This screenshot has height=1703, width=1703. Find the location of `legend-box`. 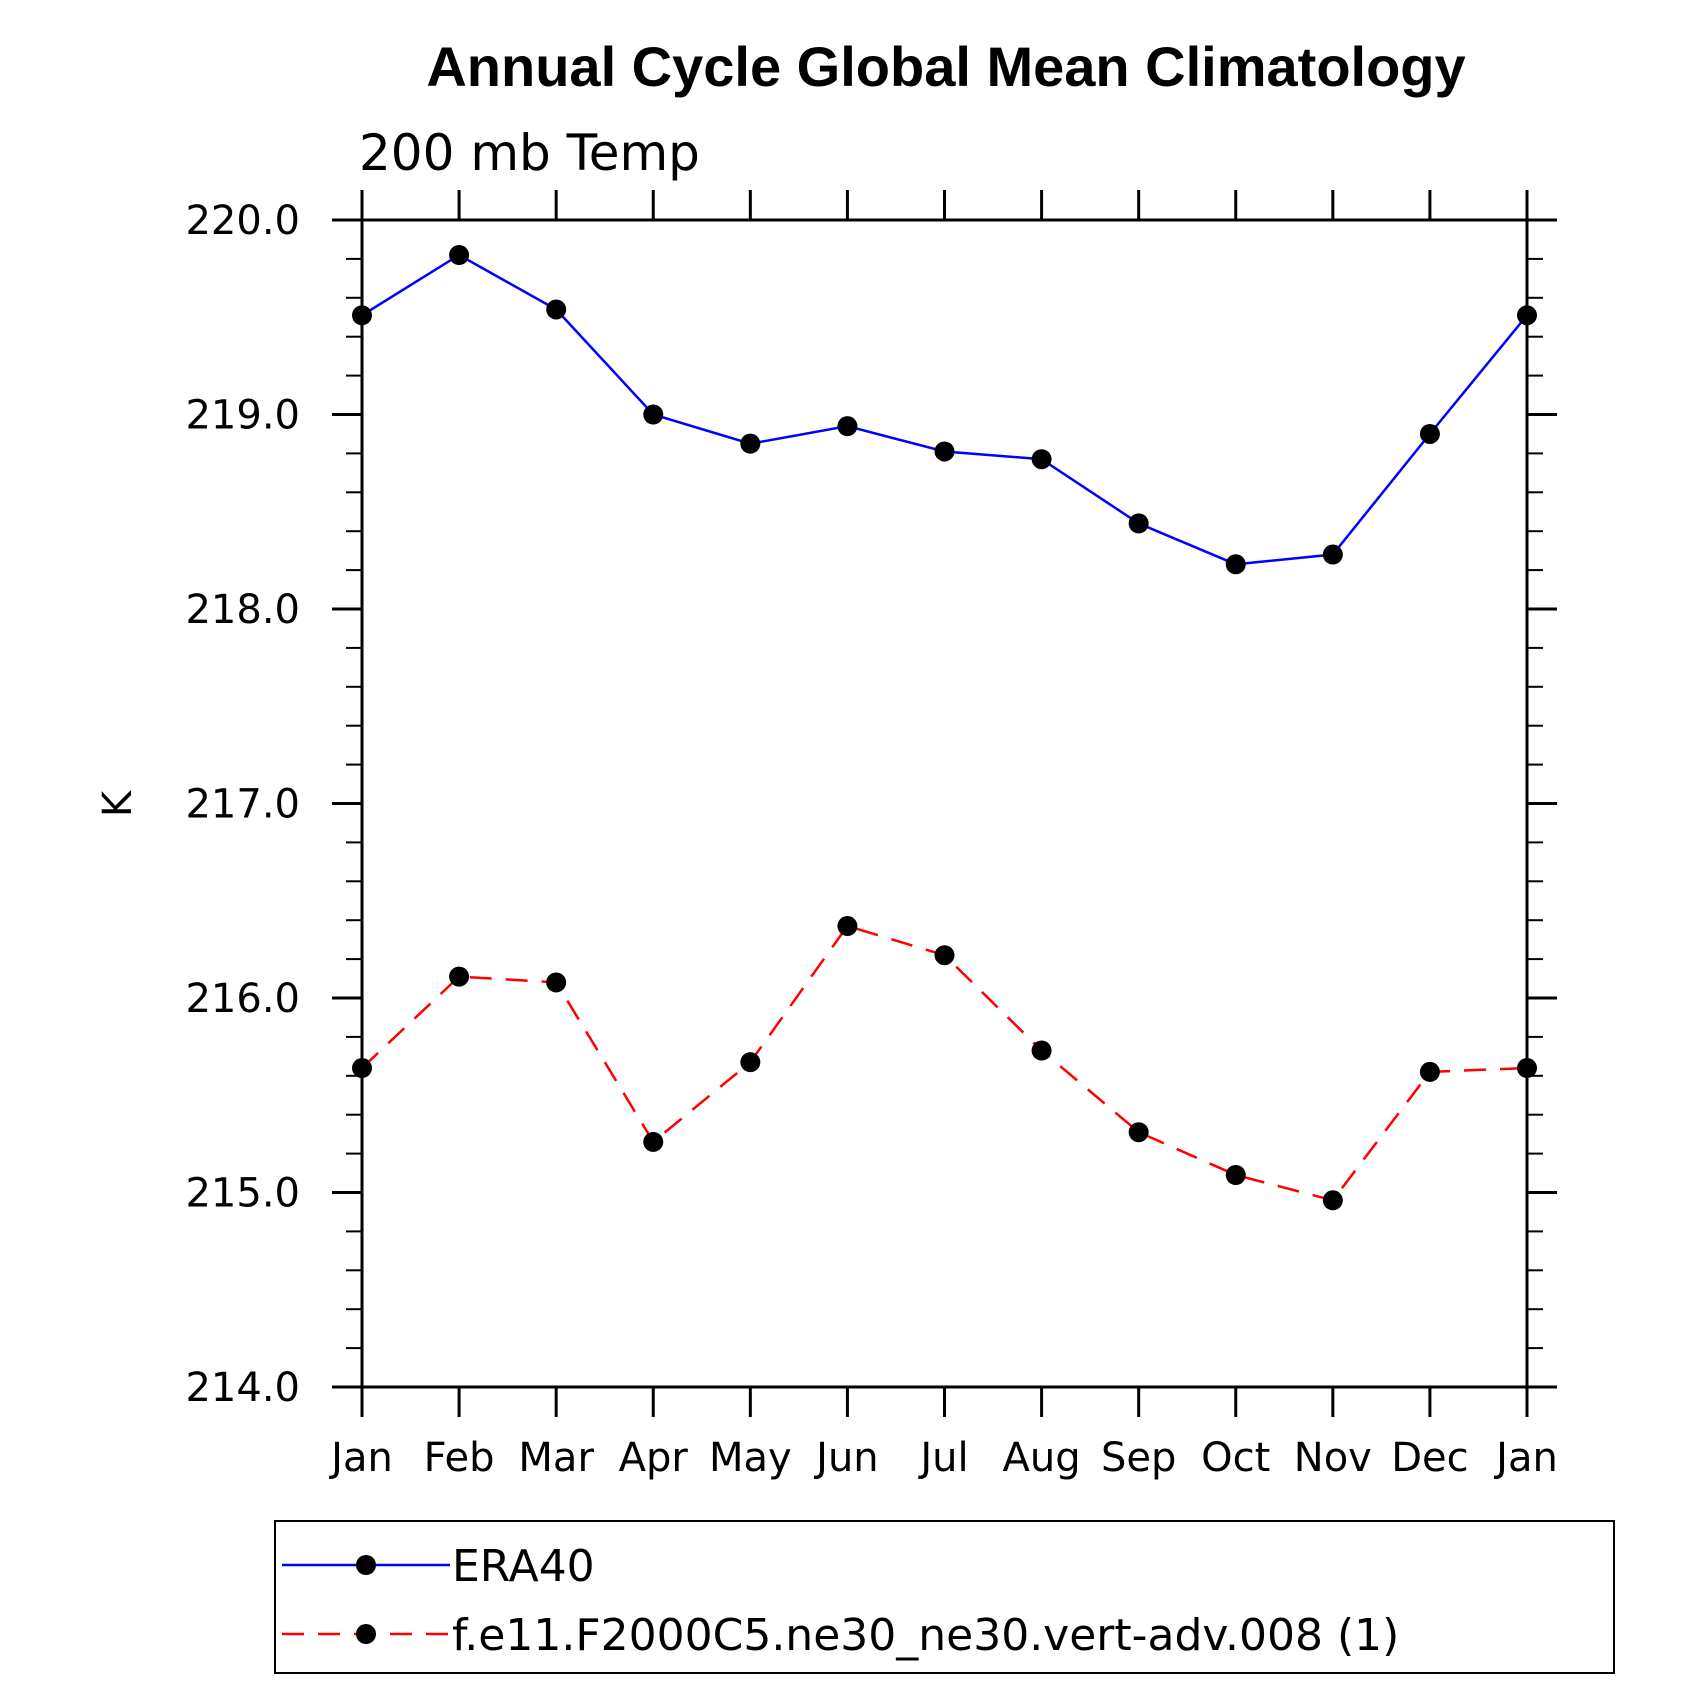

legend-box is located at coordinates (944, 1597).